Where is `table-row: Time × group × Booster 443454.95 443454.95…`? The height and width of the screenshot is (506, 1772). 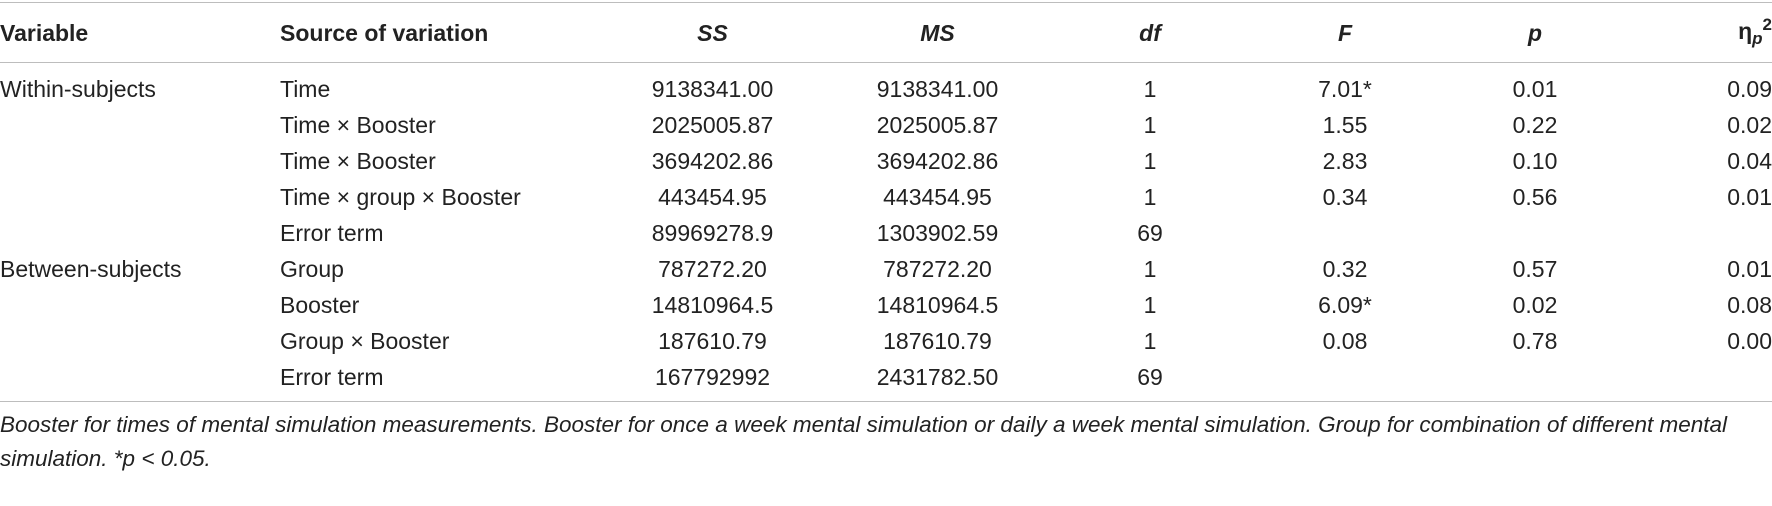 table-row: Time × group × Booster 443454.95 443454.95… is located at coordinates (886, 197).